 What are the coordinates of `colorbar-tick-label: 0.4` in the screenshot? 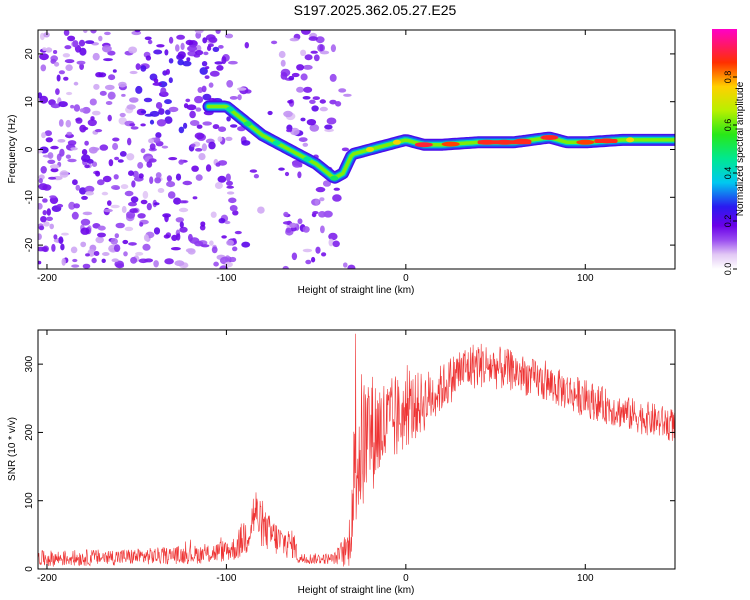 It's located at (728, 173).